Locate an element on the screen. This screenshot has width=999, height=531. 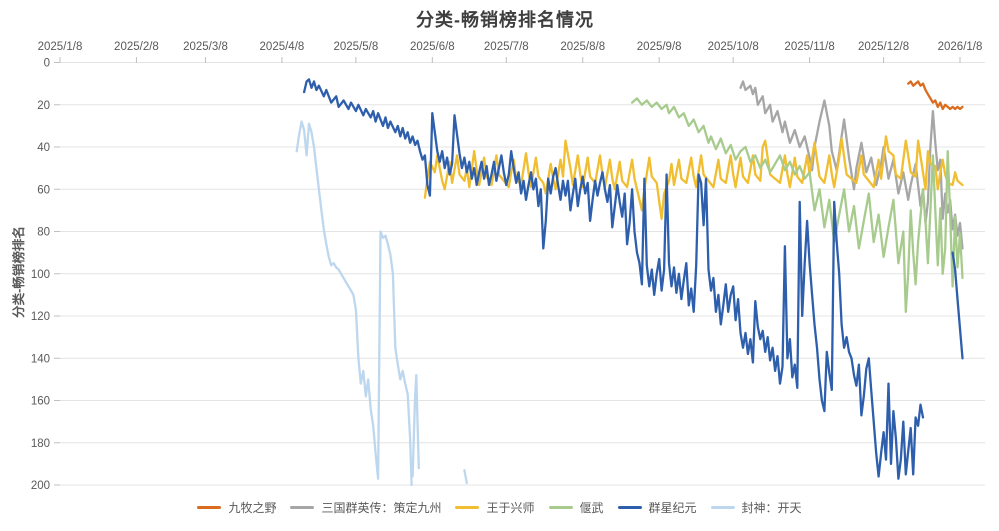
y-axis-tick-label: 60 is located at coordinates (43, 190).